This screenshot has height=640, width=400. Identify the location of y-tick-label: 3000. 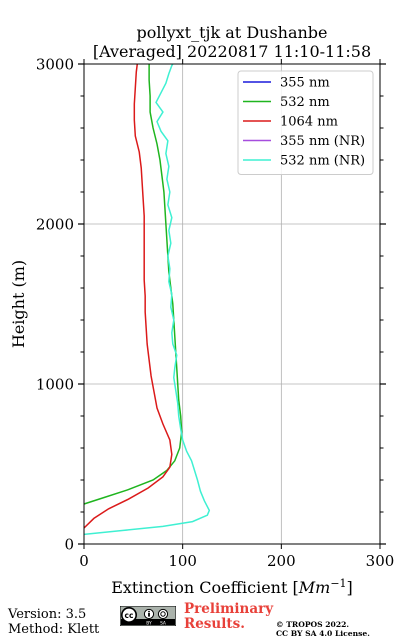
(55, 65).